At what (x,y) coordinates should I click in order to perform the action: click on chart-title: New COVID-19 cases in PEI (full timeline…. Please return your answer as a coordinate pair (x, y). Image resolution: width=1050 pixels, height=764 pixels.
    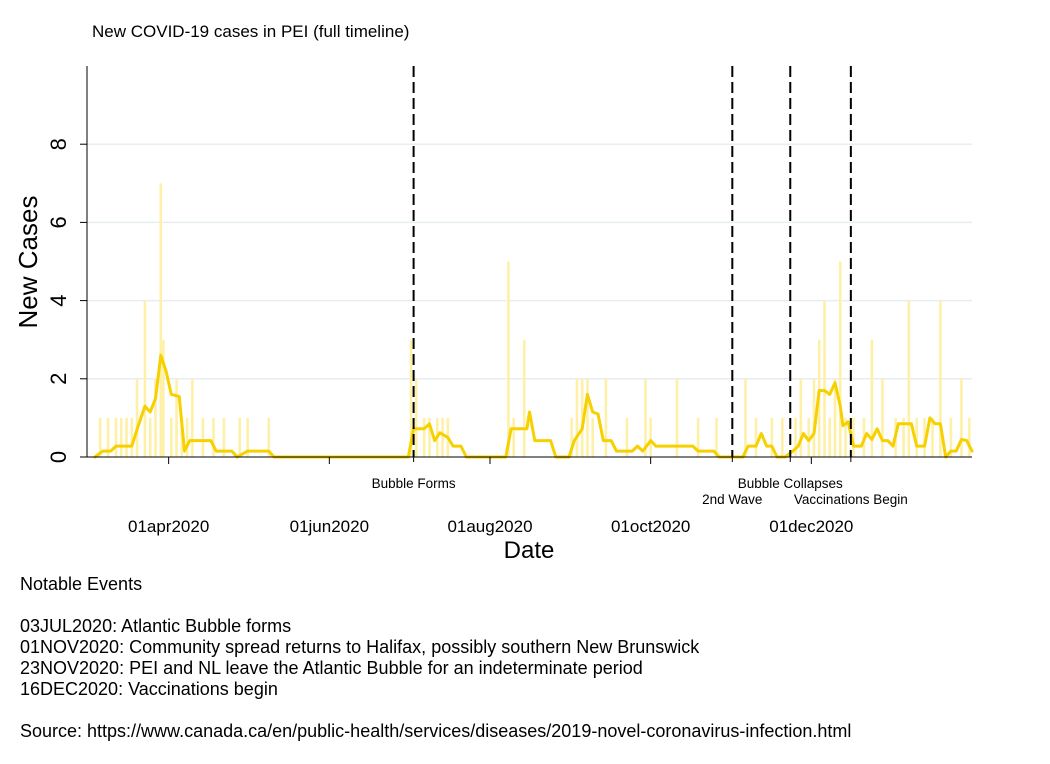
    Looking at the image, I should click on (251, 31).